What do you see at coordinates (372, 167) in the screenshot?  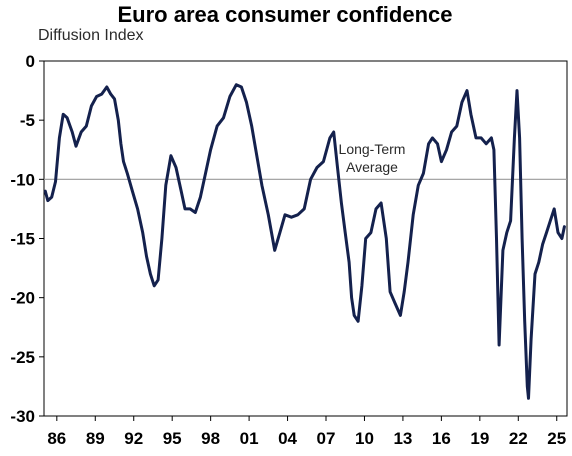 I see `long-term-label-line2: Average` at bounding box center [372, 167].